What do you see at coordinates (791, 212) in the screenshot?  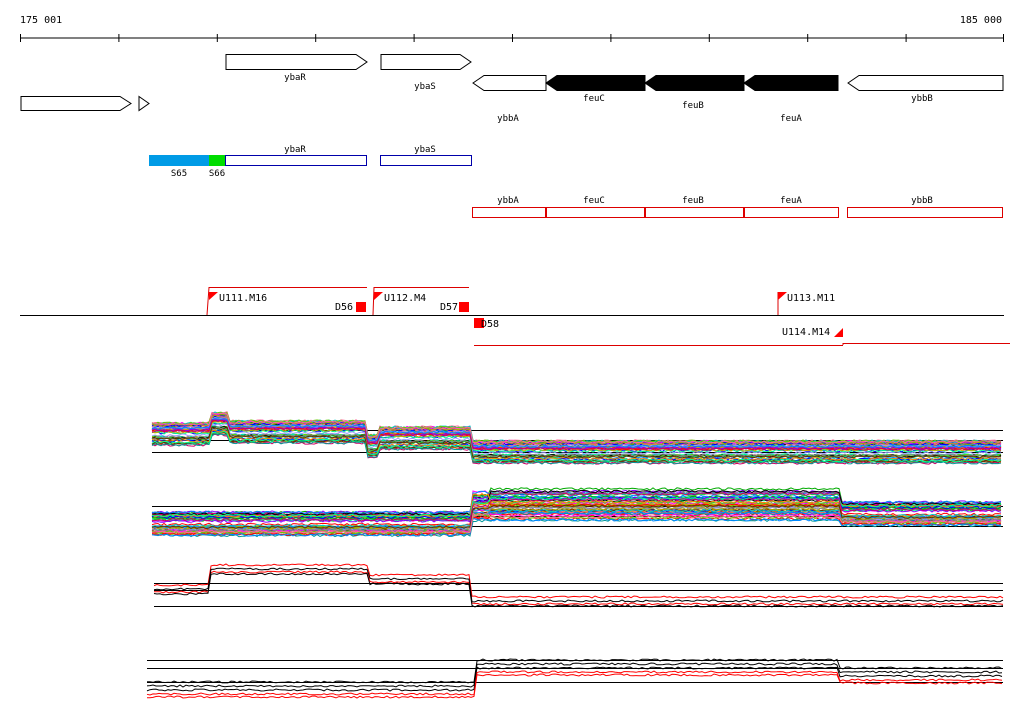 I see `feature-box-feuA` at bounding box center [791, 212].